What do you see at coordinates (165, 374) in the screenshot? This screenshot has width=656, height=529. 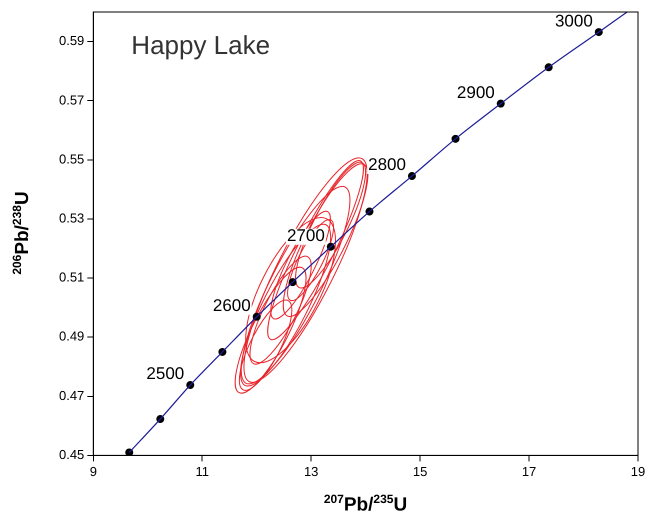 I see `annotation: 2500` at bounding box center [165, 374].